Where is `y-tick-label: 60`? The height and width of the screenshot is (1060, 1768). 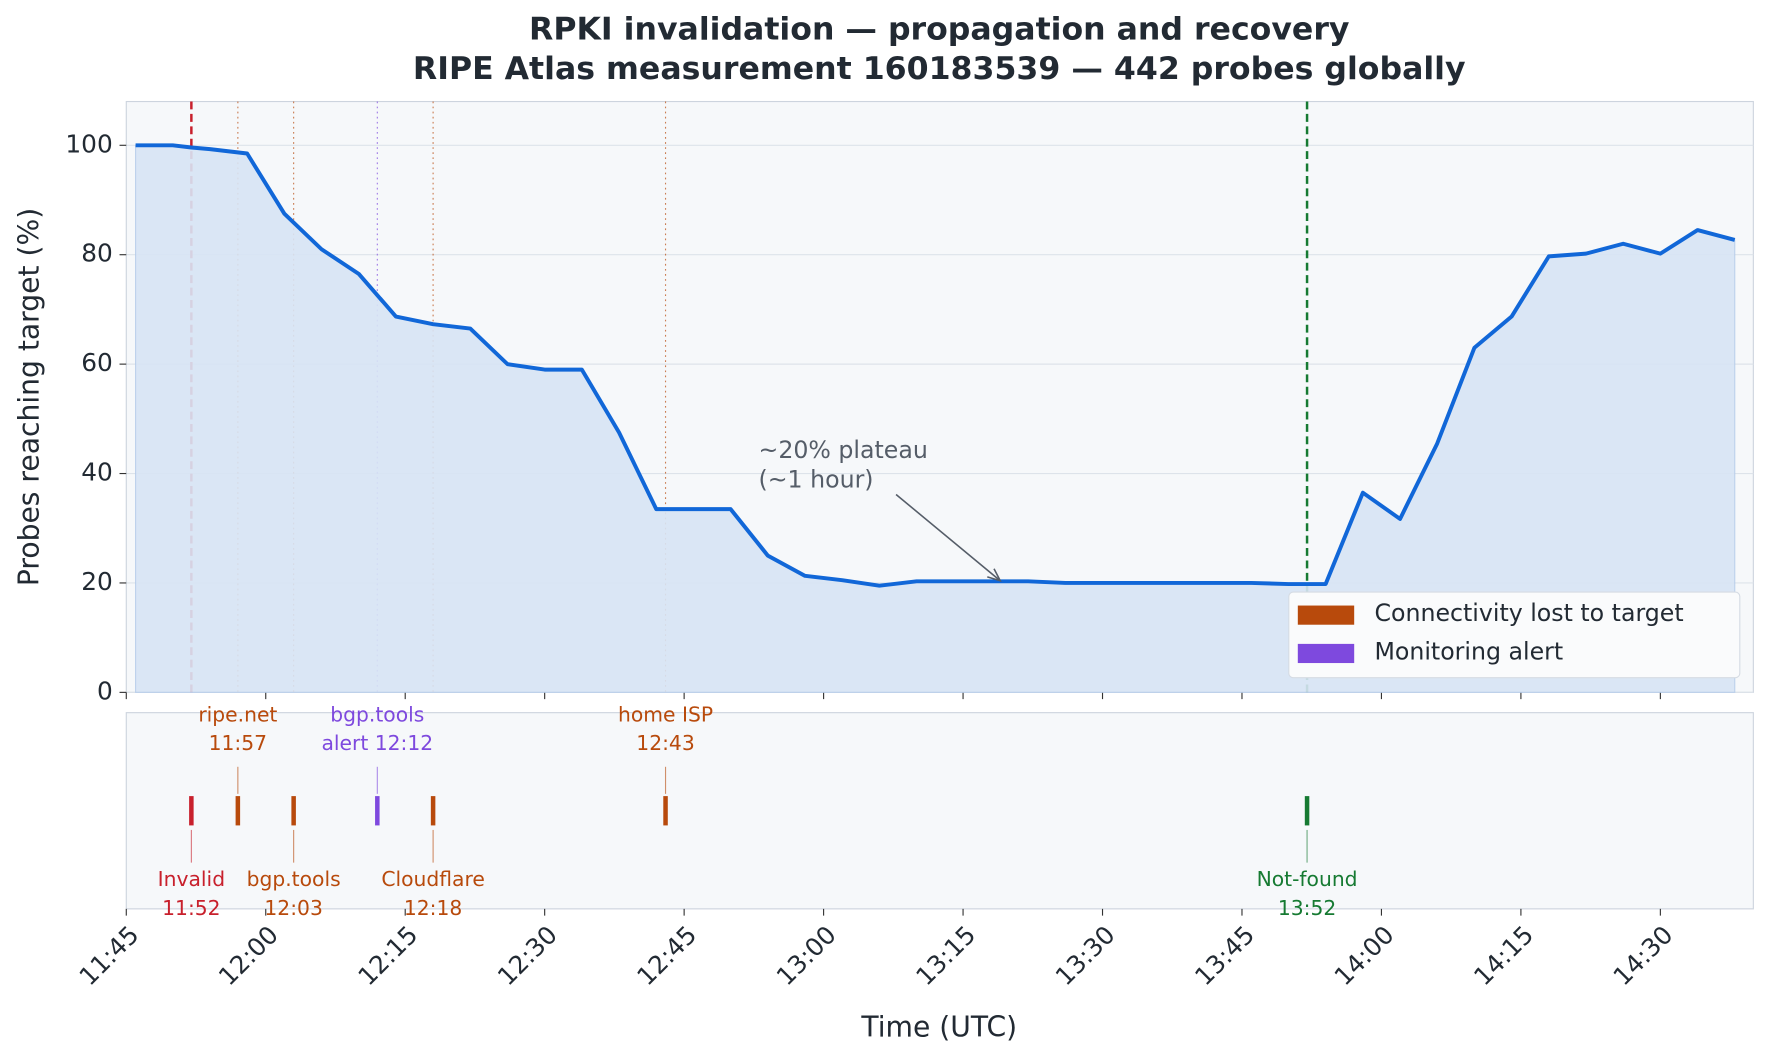 y-tick-label: 60 is located at coordinates (97, 362).